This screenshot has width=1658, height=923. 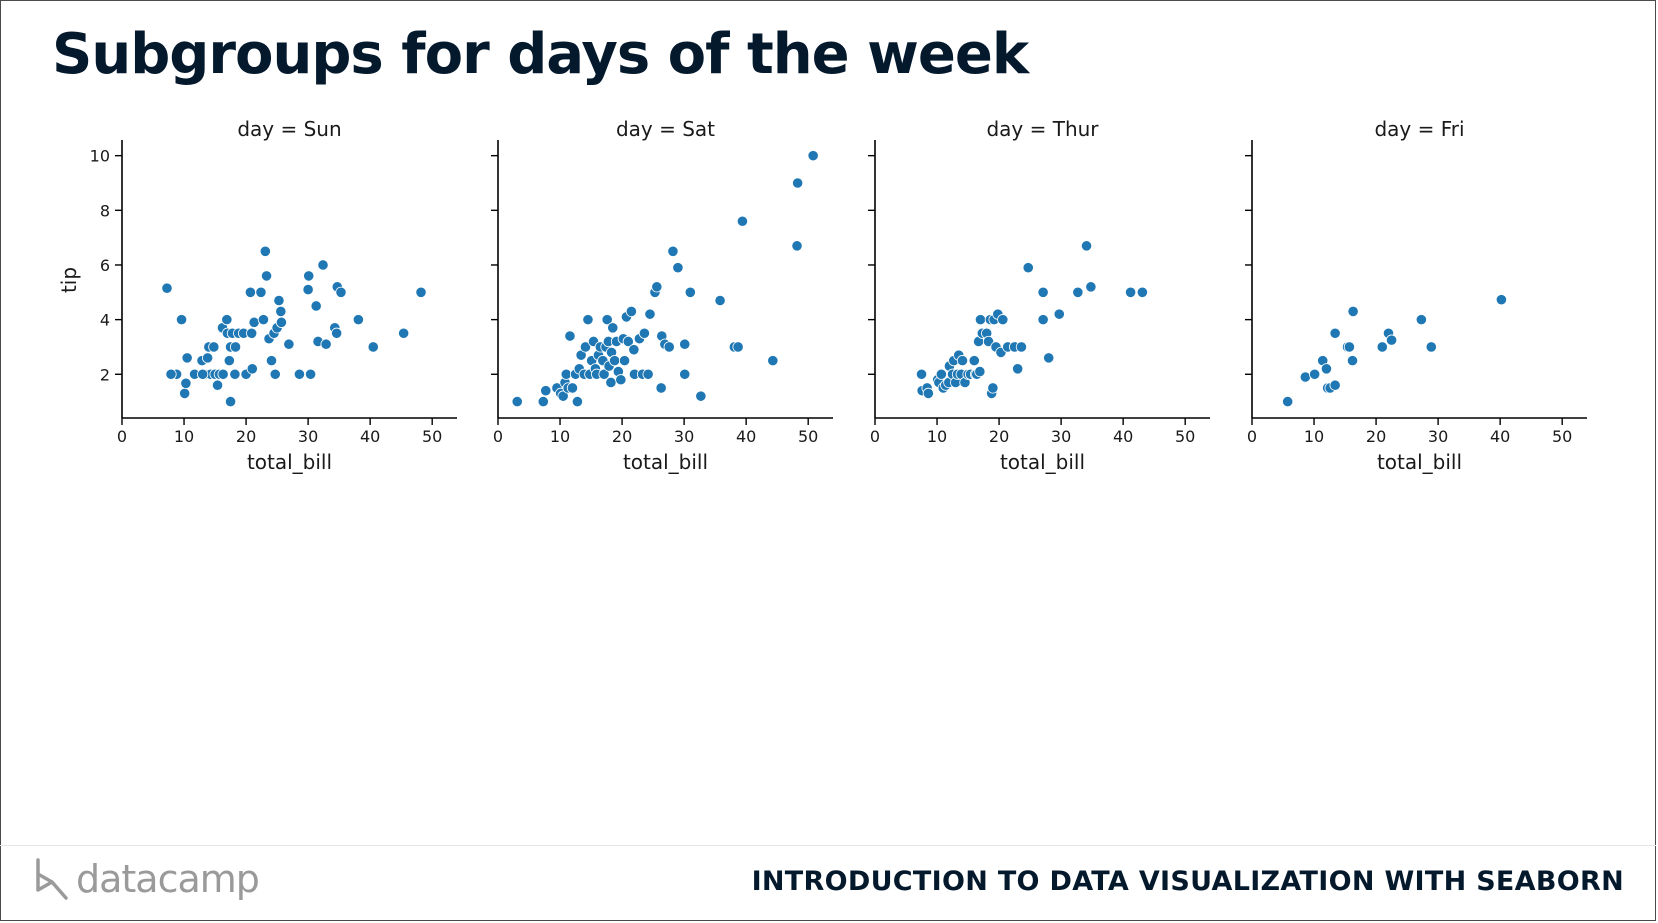 I want to click on facet-title: day = Thur, so click(x=1042, y=129).